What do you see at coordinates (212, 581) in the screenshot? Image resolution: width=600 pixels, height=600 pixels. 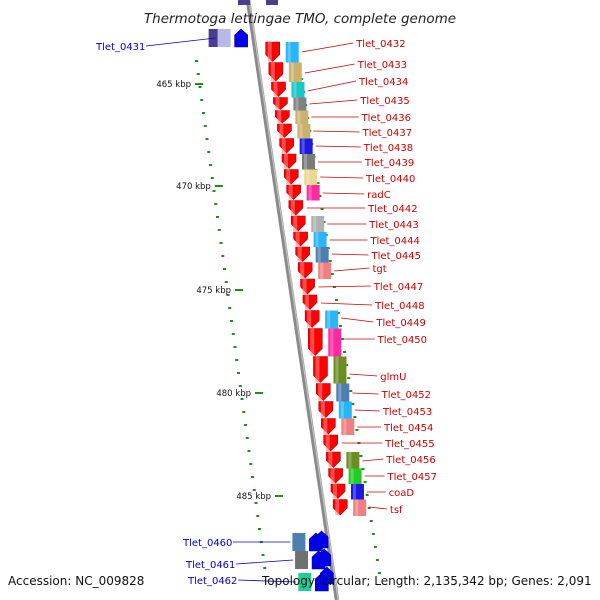 I see `gene-label-tlet_0462: Tlet_0462` at bounding box center [212, 581].